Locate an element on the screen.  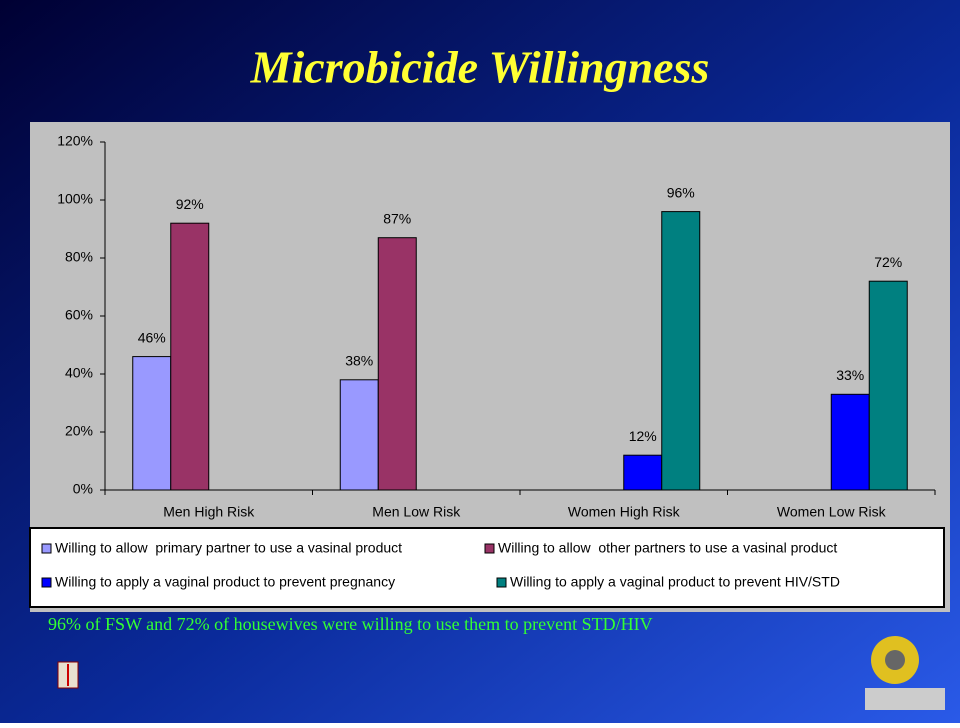
y-tick-label: 60% is located at coordinates (79, 315).